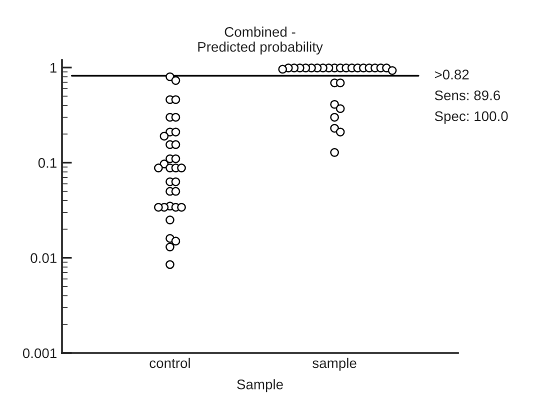 The image size is (533, 414). What do you see at coordinates (170, 363) in the screenshot?
I see `x-tick-label: control` at bounding box center [170, 363].